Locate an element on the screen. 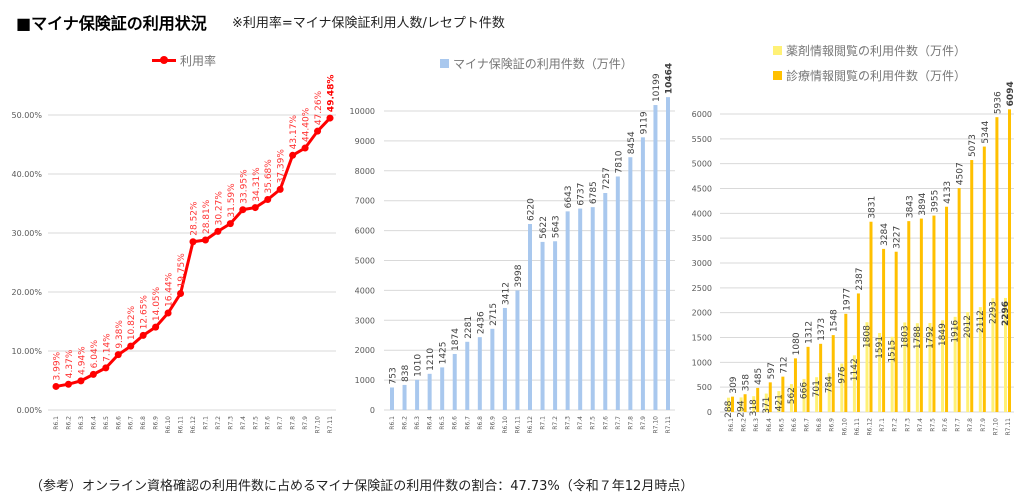  x-tick-label: R7.9 is located at coordinates (305, 423).